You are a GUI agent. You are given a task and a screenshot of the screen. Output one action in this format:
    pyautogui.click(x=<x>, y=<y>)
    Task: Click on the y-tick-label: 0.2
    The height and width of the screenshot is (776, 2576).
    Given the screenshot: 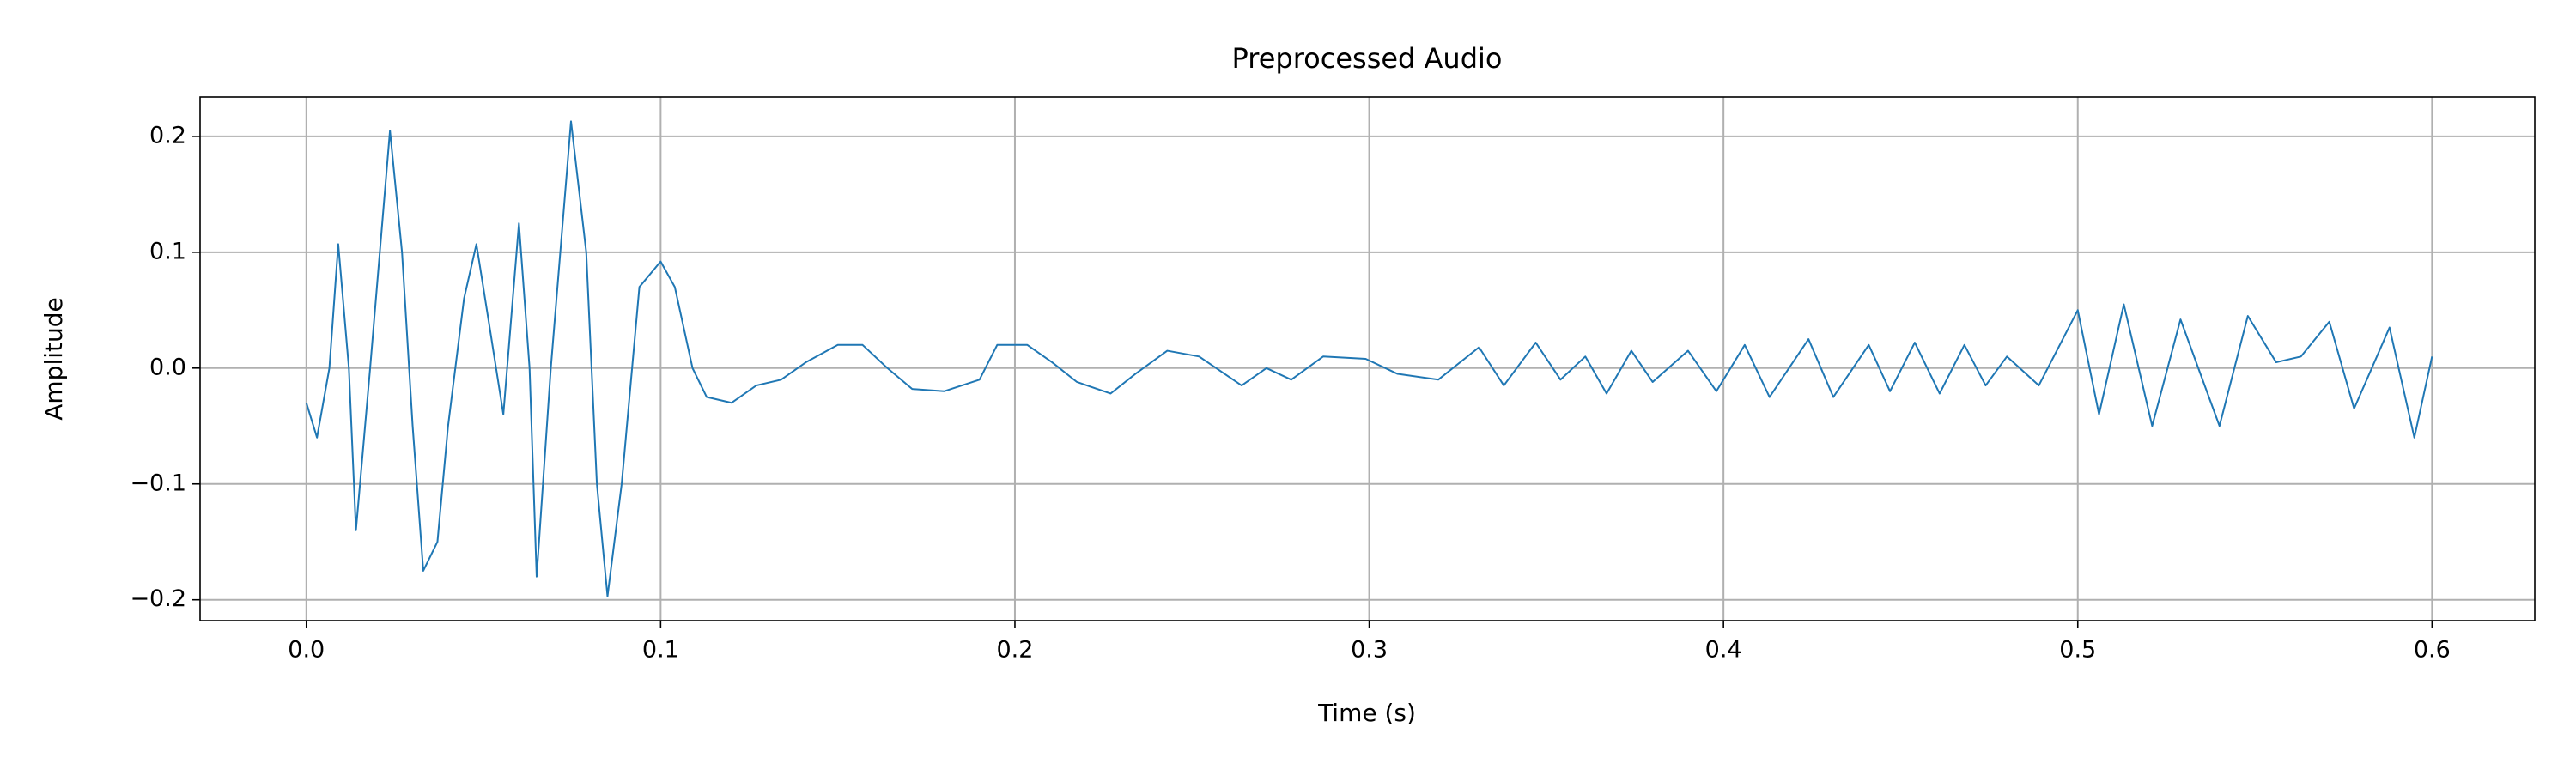 What is the action you would take?
    pyautogui.click(x=167, y=135)
    